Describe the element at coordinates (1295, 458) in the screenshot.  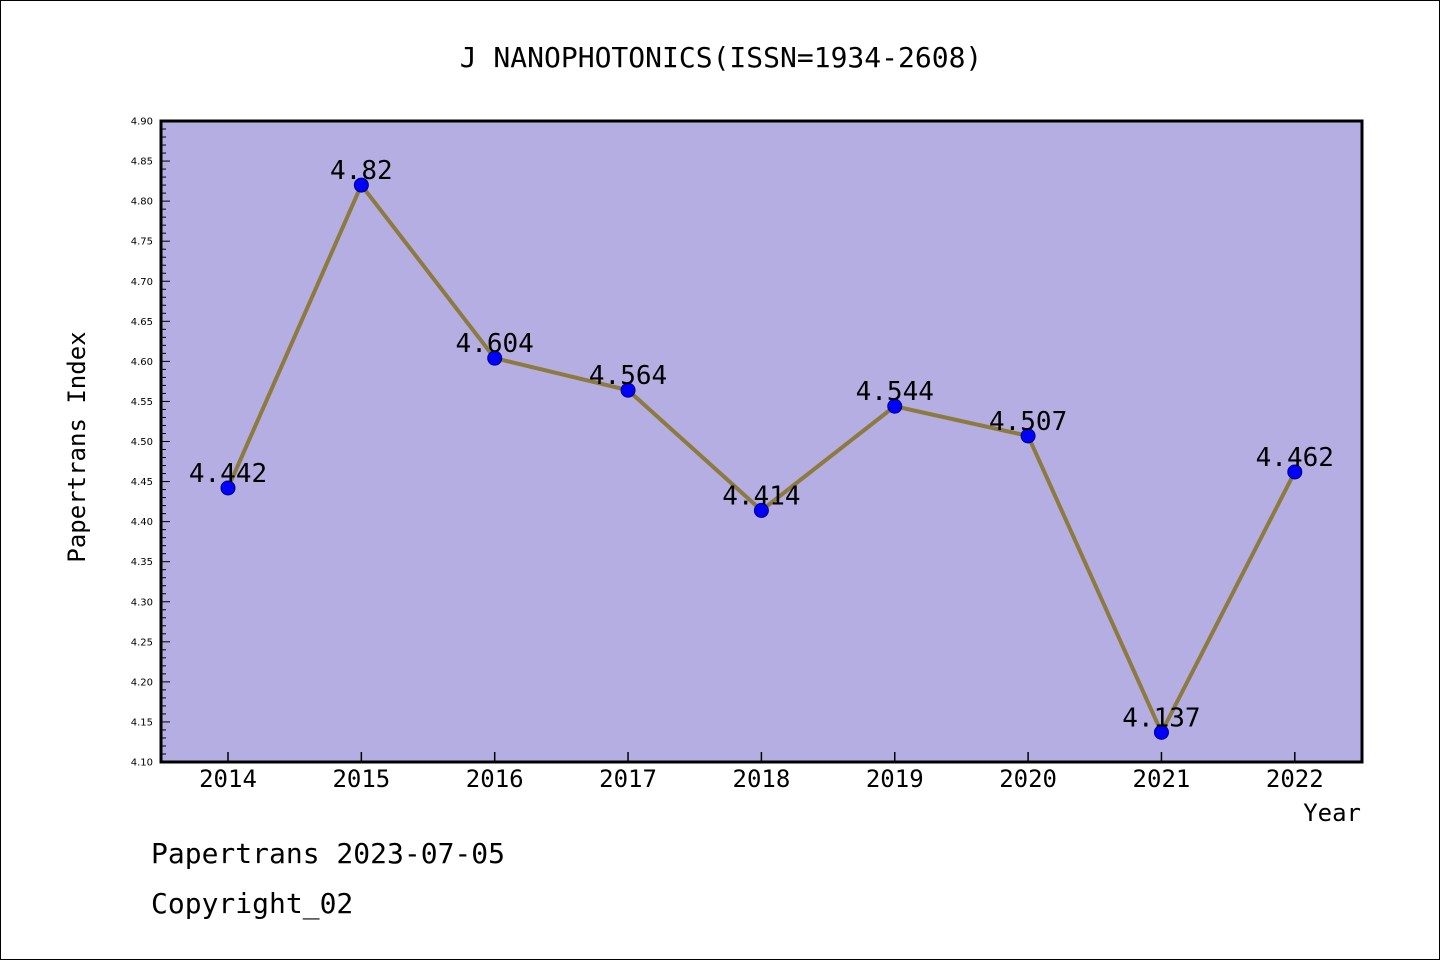
I see `data-label: 4.462` at that location.